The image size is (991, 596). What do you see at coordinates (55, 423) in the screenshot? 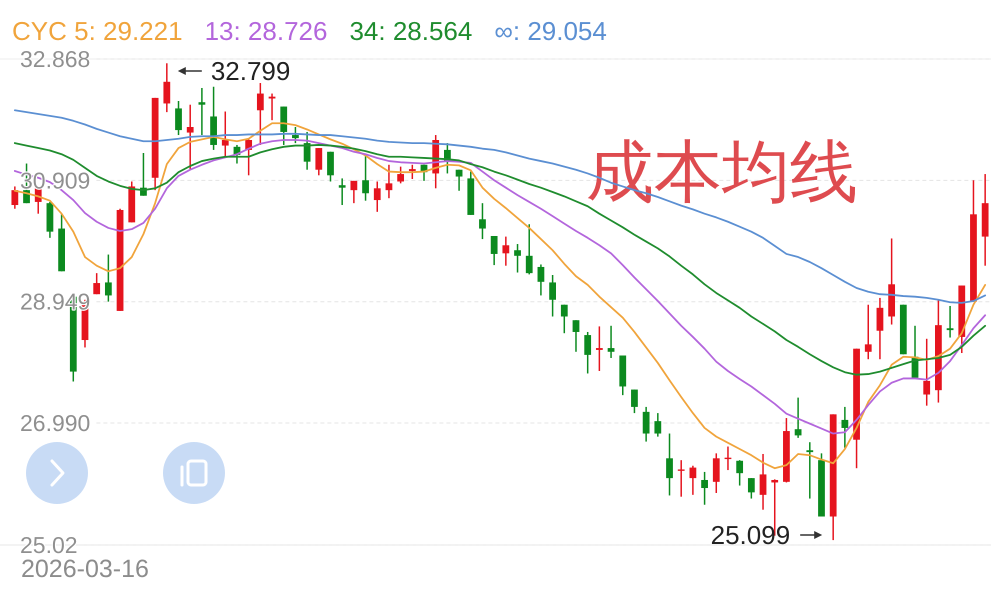
I see `y-tick-label: 26.990` at bounding box center [55, 423].